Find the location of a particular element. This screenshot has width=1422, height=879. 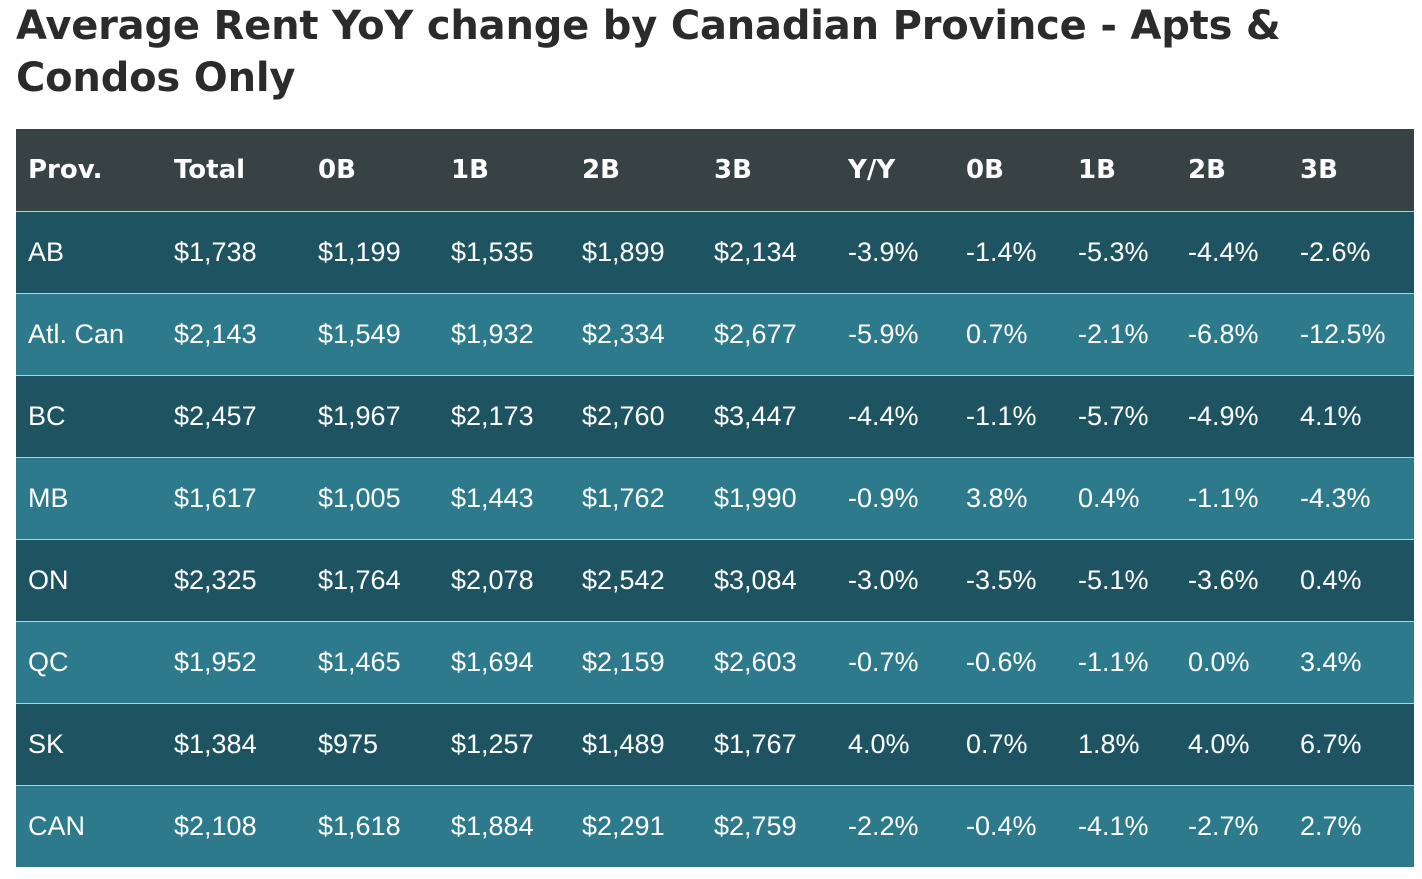

value-cell: $2,173 is located at coordinates (504, 415).